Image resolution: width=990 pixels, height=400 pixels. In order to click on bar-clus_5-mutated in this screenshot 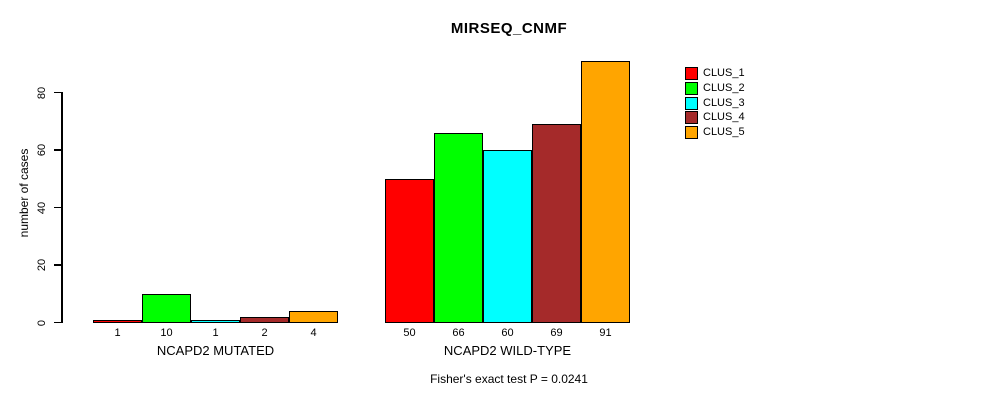, I will do `click(313, 317)`.